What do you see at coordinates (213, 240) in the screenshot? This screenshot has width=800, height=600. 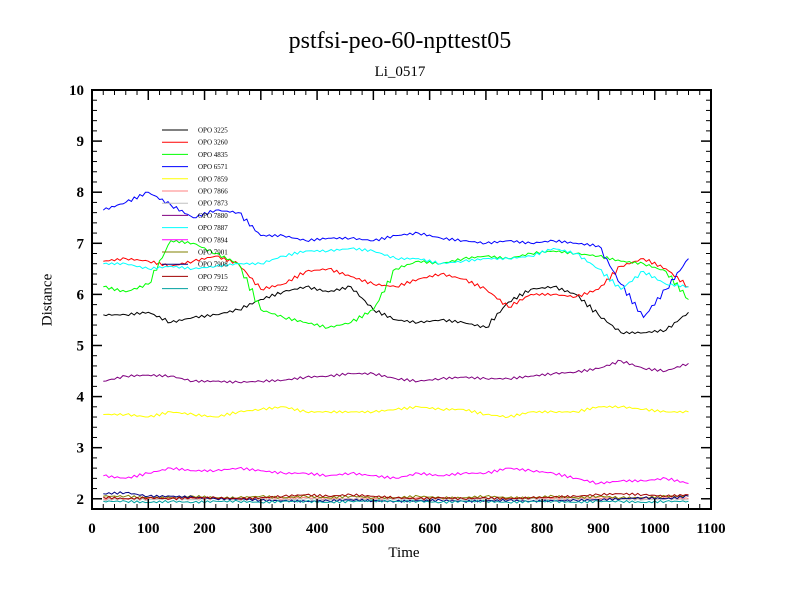 I see `legend-label: OPO 7894` at bounding box center [213, 240].